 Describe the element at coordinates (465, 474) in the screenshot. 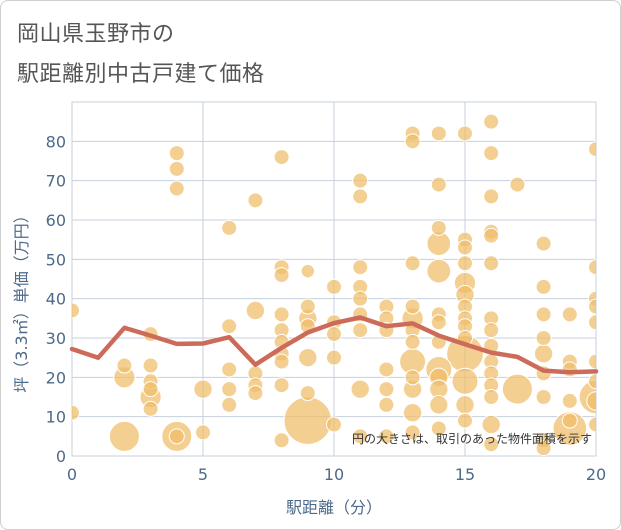

I see `x-tick-label: 15` at that location.